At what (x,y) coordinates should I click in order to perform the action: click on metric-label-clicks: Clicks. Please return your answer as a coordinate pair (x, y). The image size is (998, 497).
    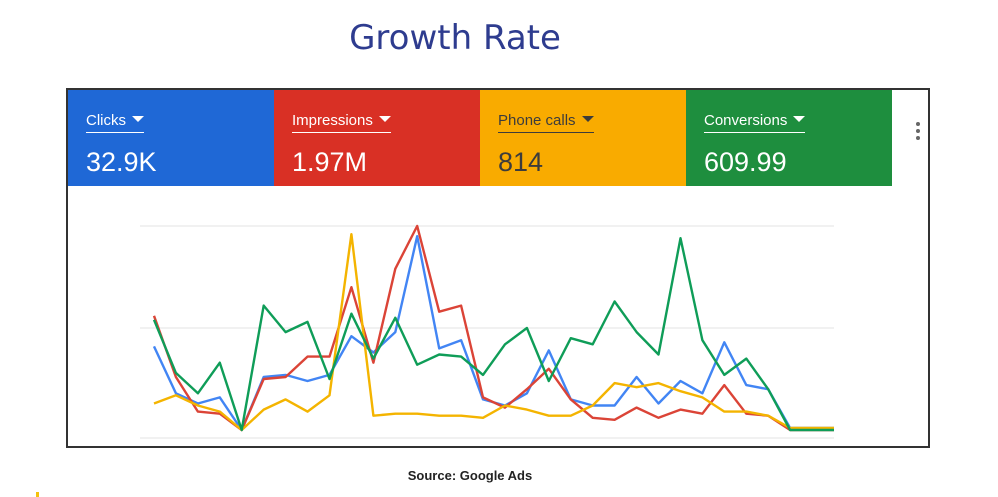
    Looking at the image, I should click on (115, 122).